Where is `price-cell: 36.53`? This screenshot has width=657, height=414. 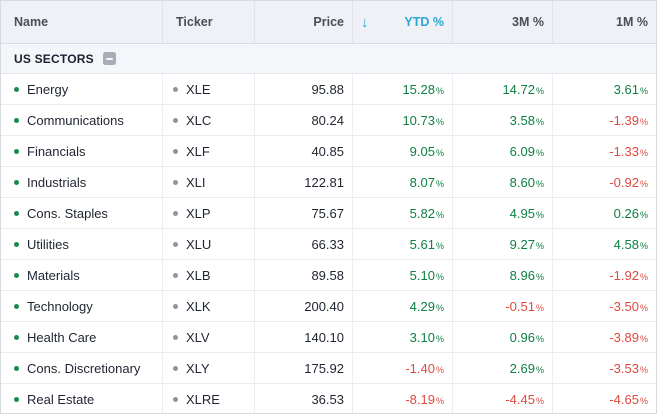
price-cell: 36.53 is located at coordinates (303, 398).